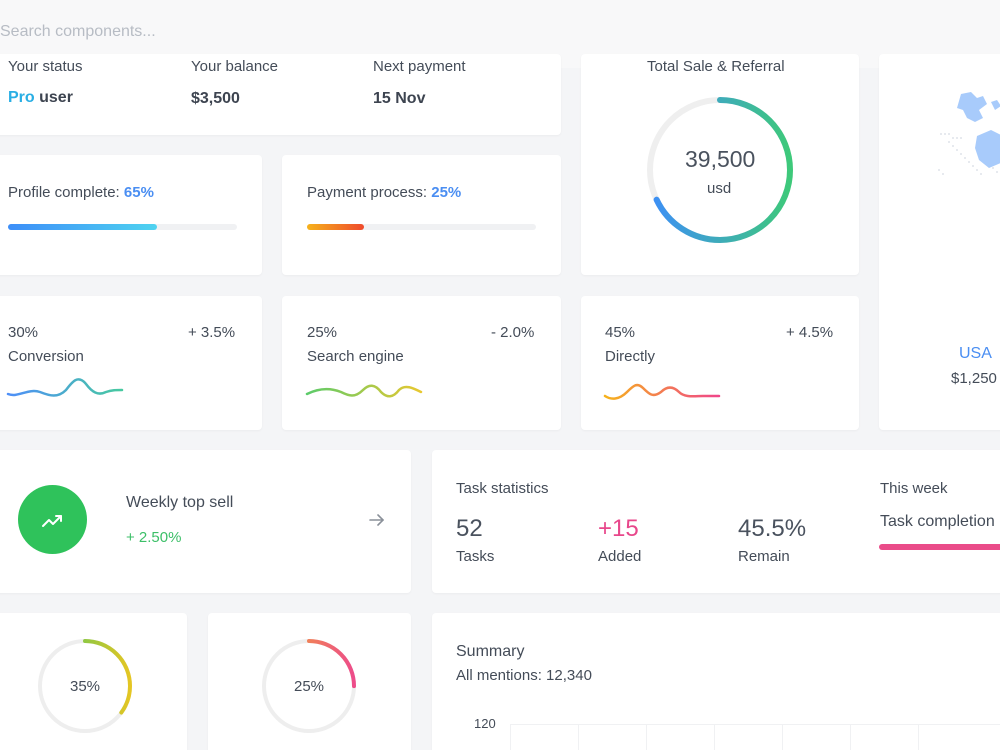  What do you see at coordinates (419, 66) in the screenshot?
I see `payment-label: Next payment` at bounding box center [419, 66].